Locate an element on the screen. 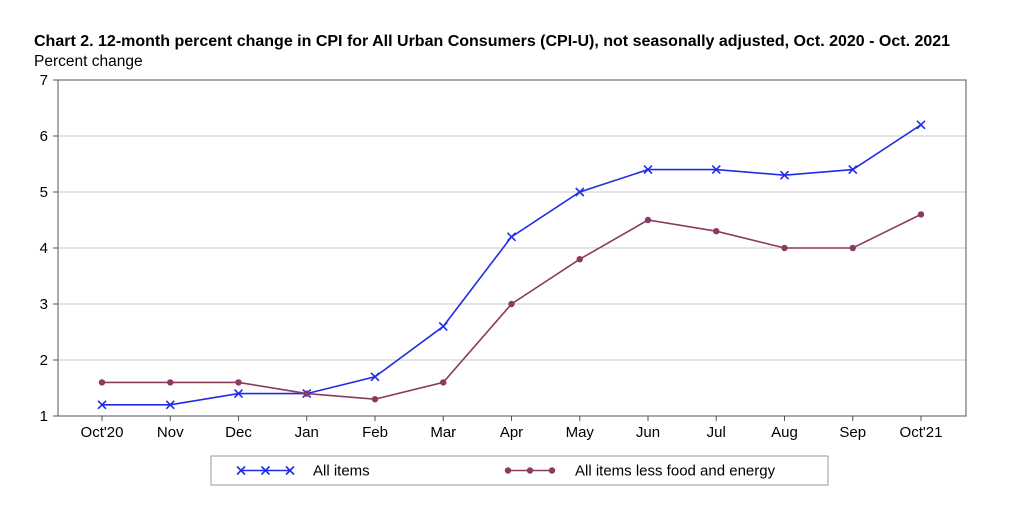  x-tick-label: Oct'20 is located at coordinates (102, 432).